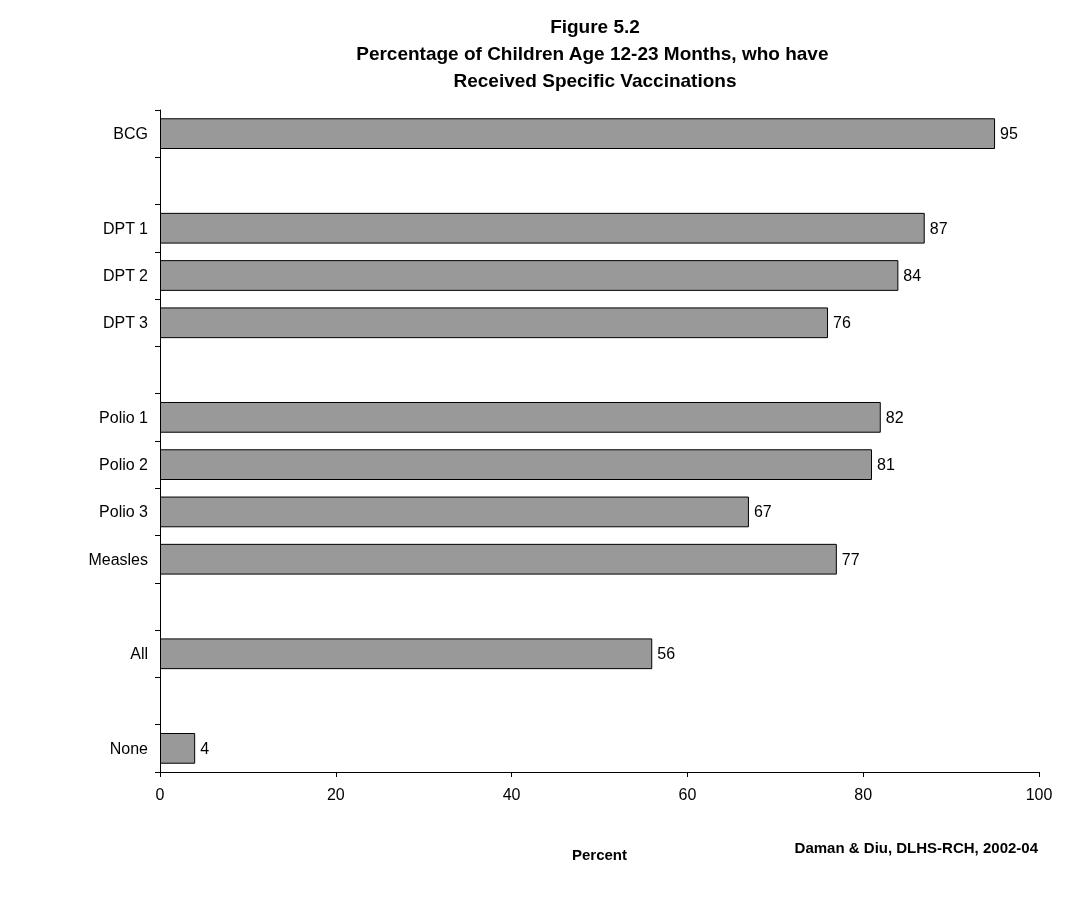 This screenshot has height=899, width=1068. Describe the element at coordinates (160, 794) in the screenshot. I see `x-tick-label: 0` at that location.